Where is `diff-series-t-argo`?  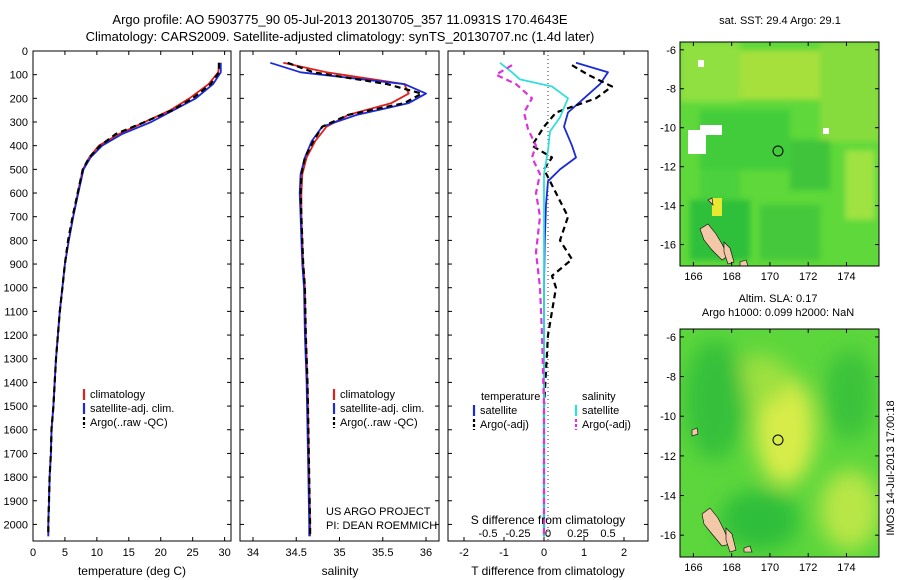 diff-series-t-argo is located at coordinates (572, 300).